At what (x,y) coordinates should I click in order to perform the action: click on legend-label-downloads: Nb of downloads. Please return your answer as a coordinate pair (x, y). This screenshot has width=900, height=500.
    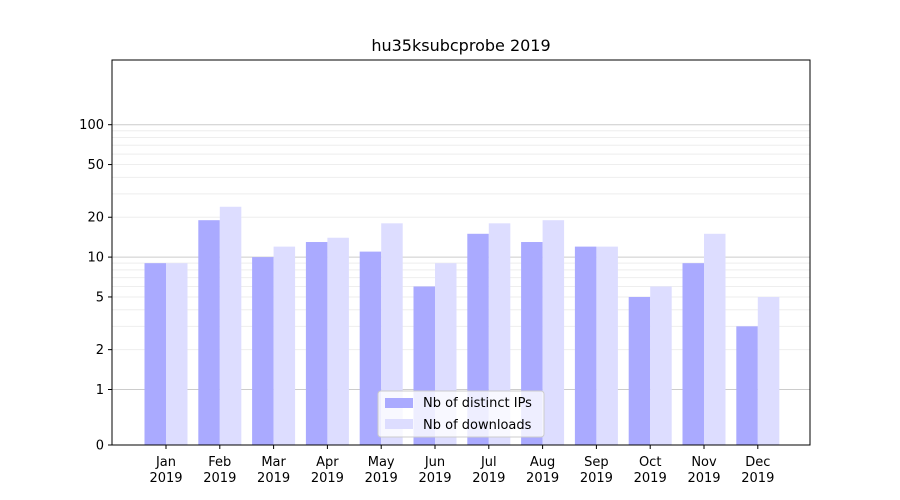
    Looking at the image, I should click on (477, 425).